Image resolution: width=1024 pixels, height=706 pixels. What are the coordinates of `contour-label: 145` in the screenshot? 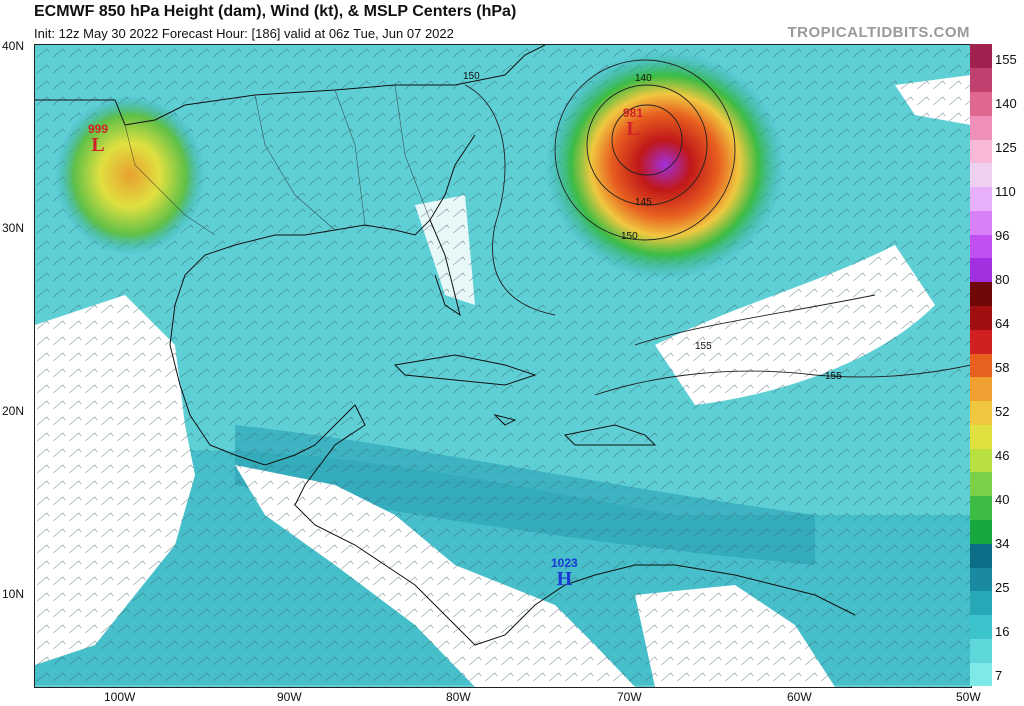 It's located at (643, 202).